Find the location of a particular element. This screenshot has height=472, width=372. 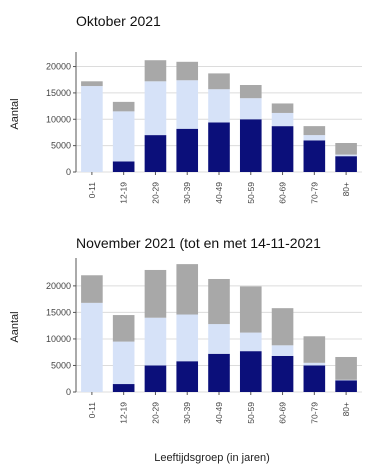

chart-title: Oktober 2021 is located at coordinates (118, 21).